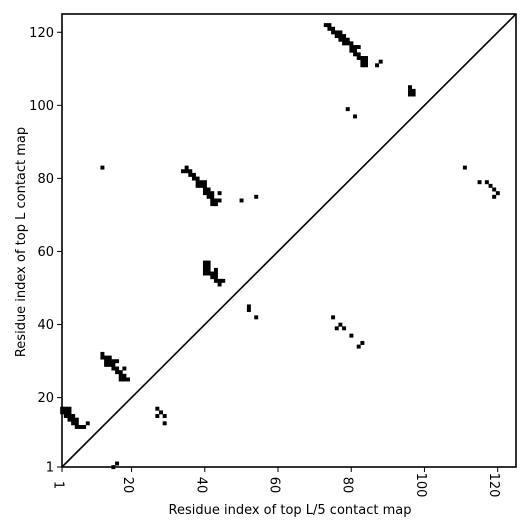 The height and width of the screenshot is (531, 531). I want to click on x-tick-label: 100, so click(420, 485).